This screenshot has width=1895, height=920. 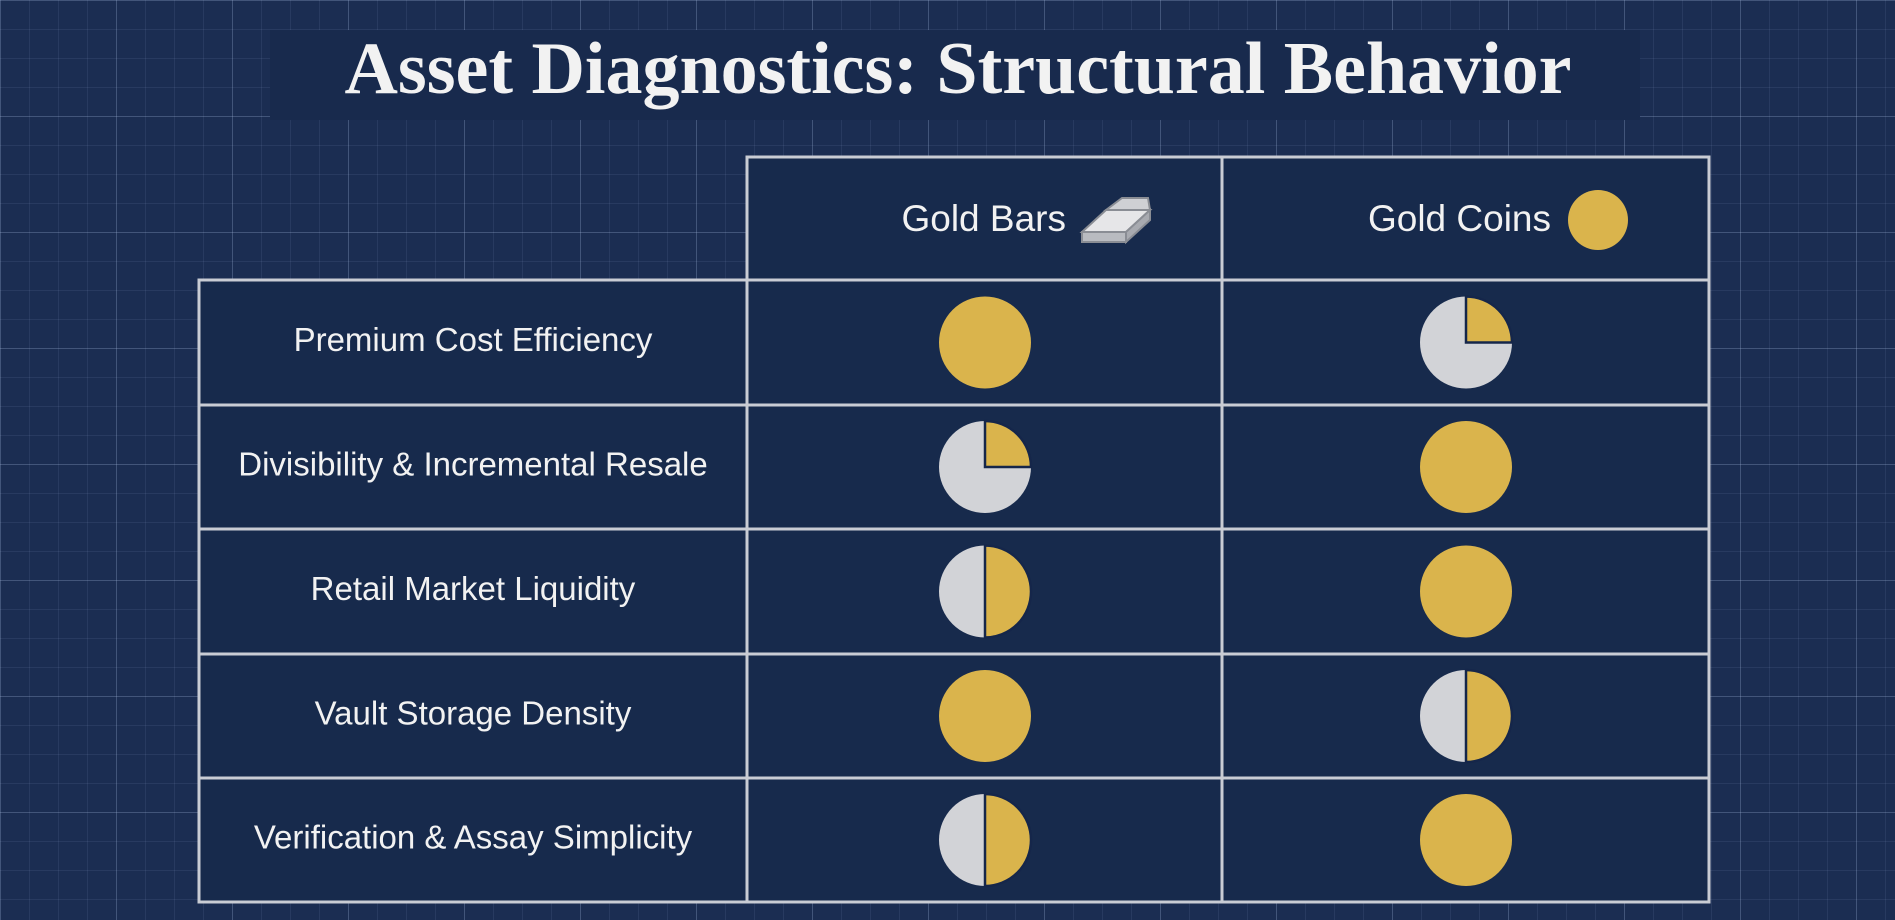 What do you see at coordinates (1459, 218) in the screenshot?
I see `column-header: Gold Coins` at bounding box center [1459, 218].